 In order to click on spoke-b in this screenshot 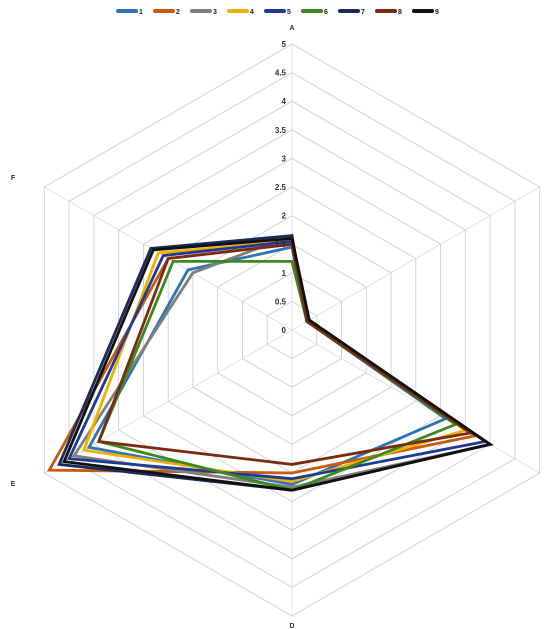, I will do `click(415, 258)`.